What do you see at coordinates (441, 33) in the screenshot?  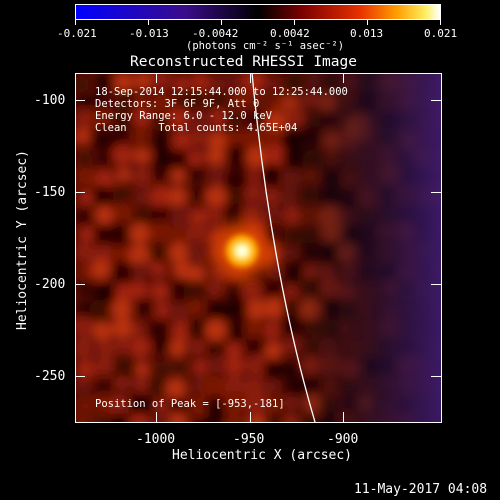 I see `colorbar-tick-label: 0.021` at bounding box center [441, 33].